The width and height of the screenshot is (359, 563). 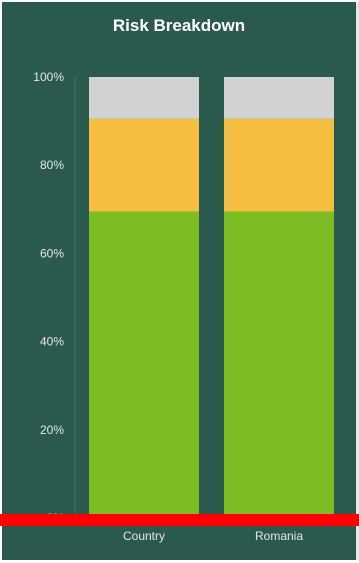 I want to click on y-tick-label: 100%, so click(x=48, y=77).